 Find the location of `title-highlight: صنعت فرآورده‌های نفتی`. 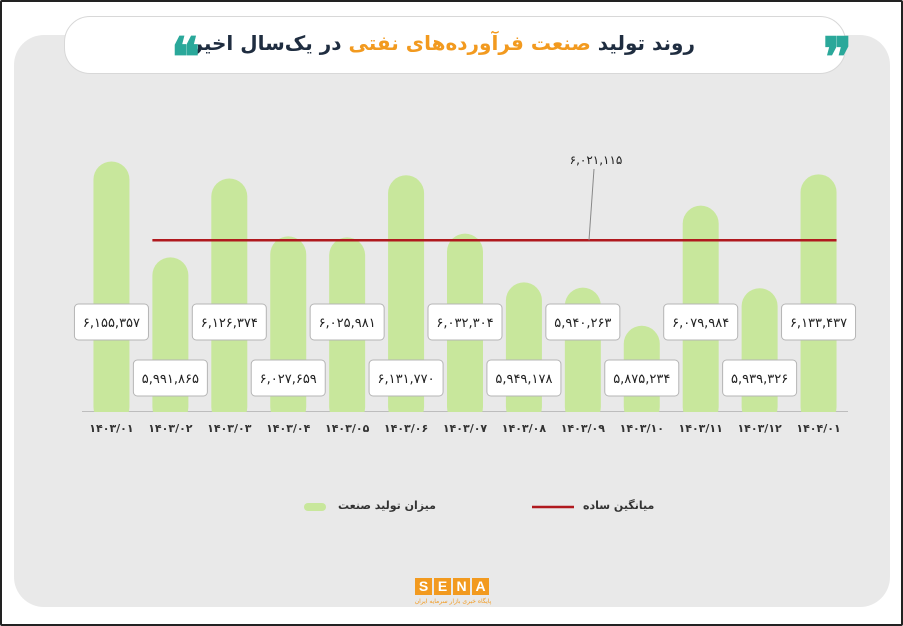

title-highlight: صنعت فرآورده‌های نفتی is located at coordinates (469, 43).